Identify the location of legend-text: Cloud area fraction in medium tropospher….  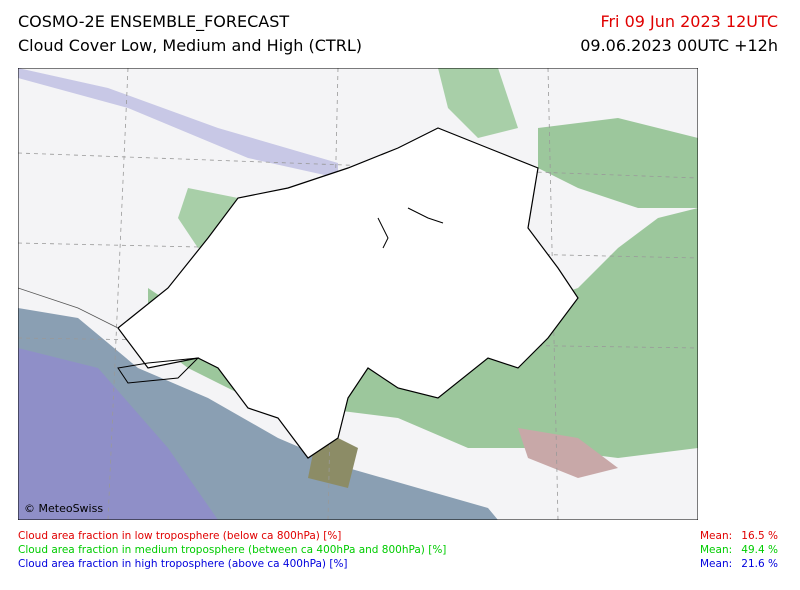
(232, 550).